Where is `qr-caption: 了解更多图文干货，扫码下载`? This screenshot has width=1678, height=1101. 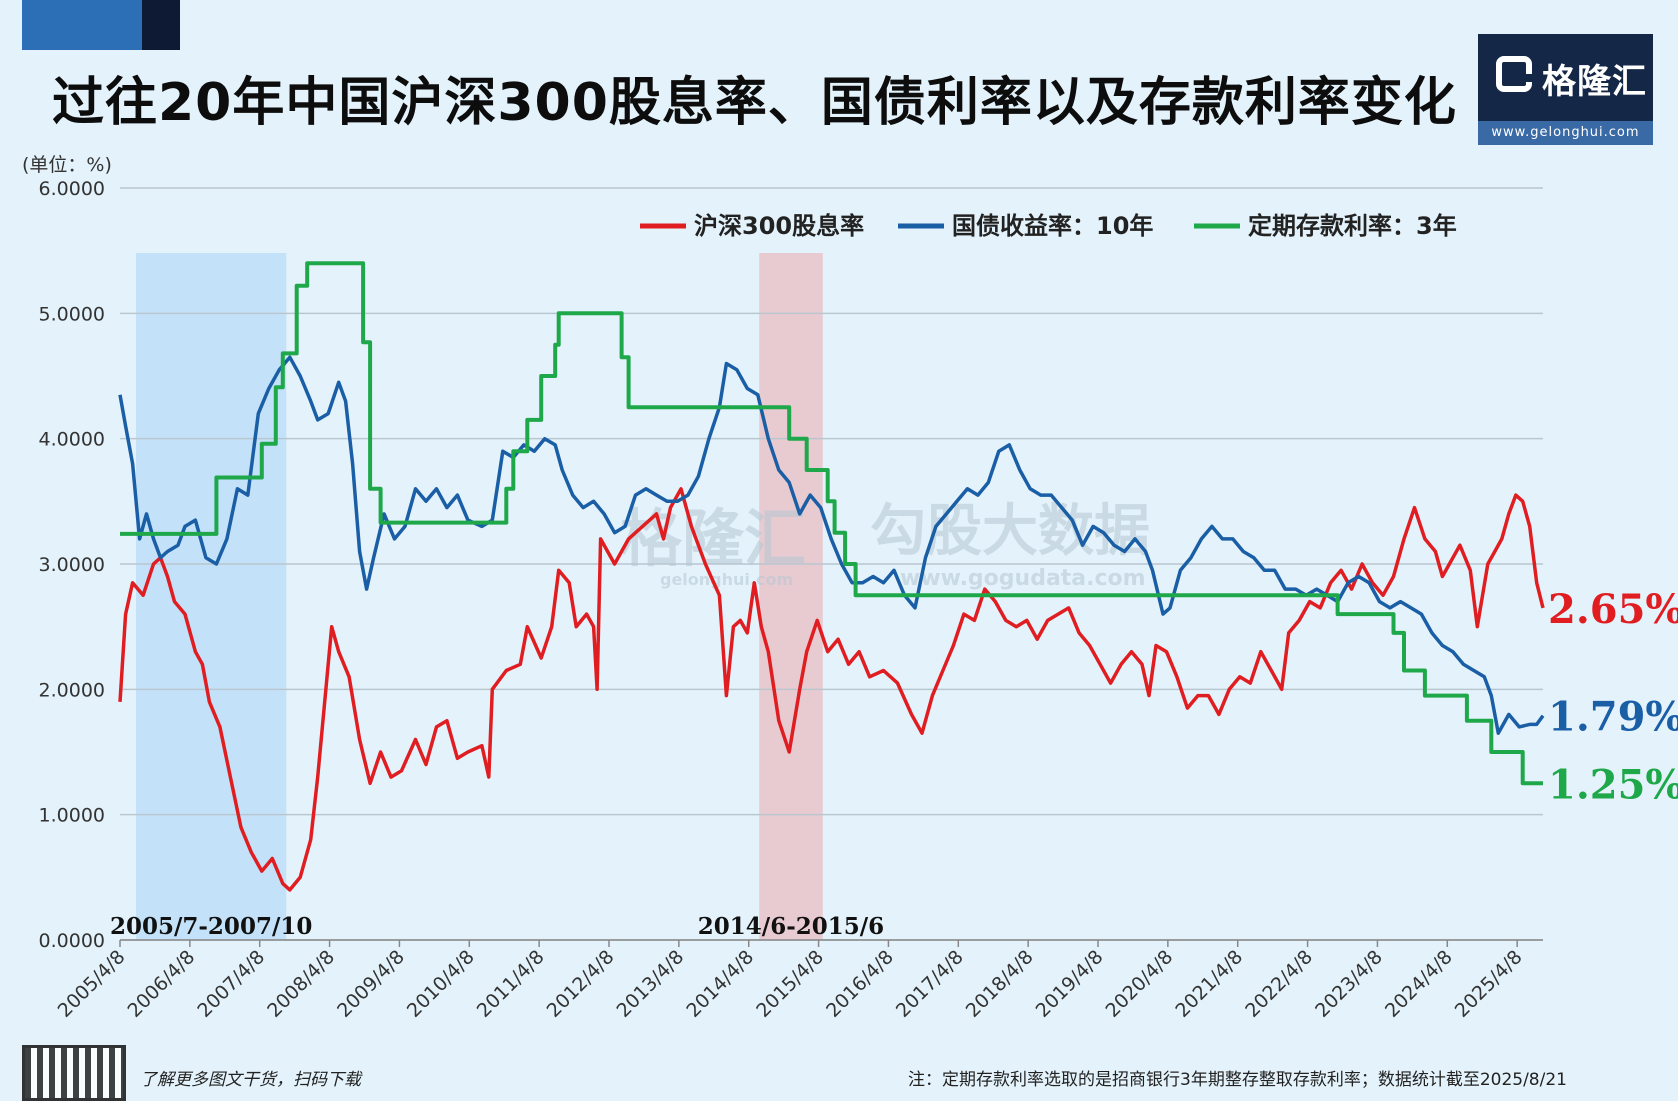 qr-caption: 了解更多图文干货，扫码下载 is located at coordinates (250, 1080).